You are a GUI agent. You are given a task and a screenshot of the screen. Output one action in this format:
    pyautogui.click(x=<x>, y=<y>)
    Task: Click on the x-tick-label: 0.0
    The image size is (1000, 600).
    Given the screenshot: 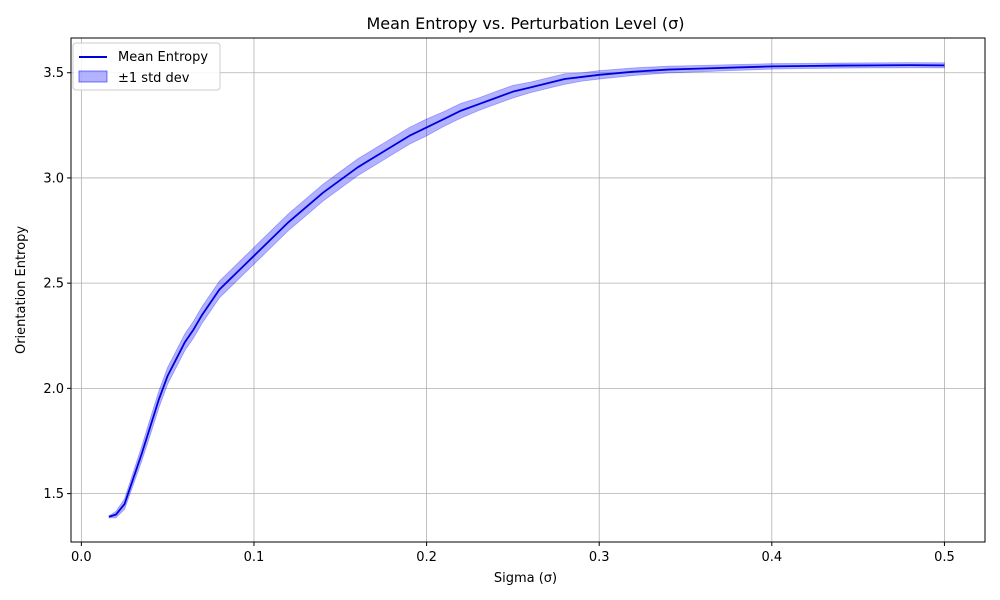 What is the action you would take?
    pyautogui.click(x=81, y=557)
    